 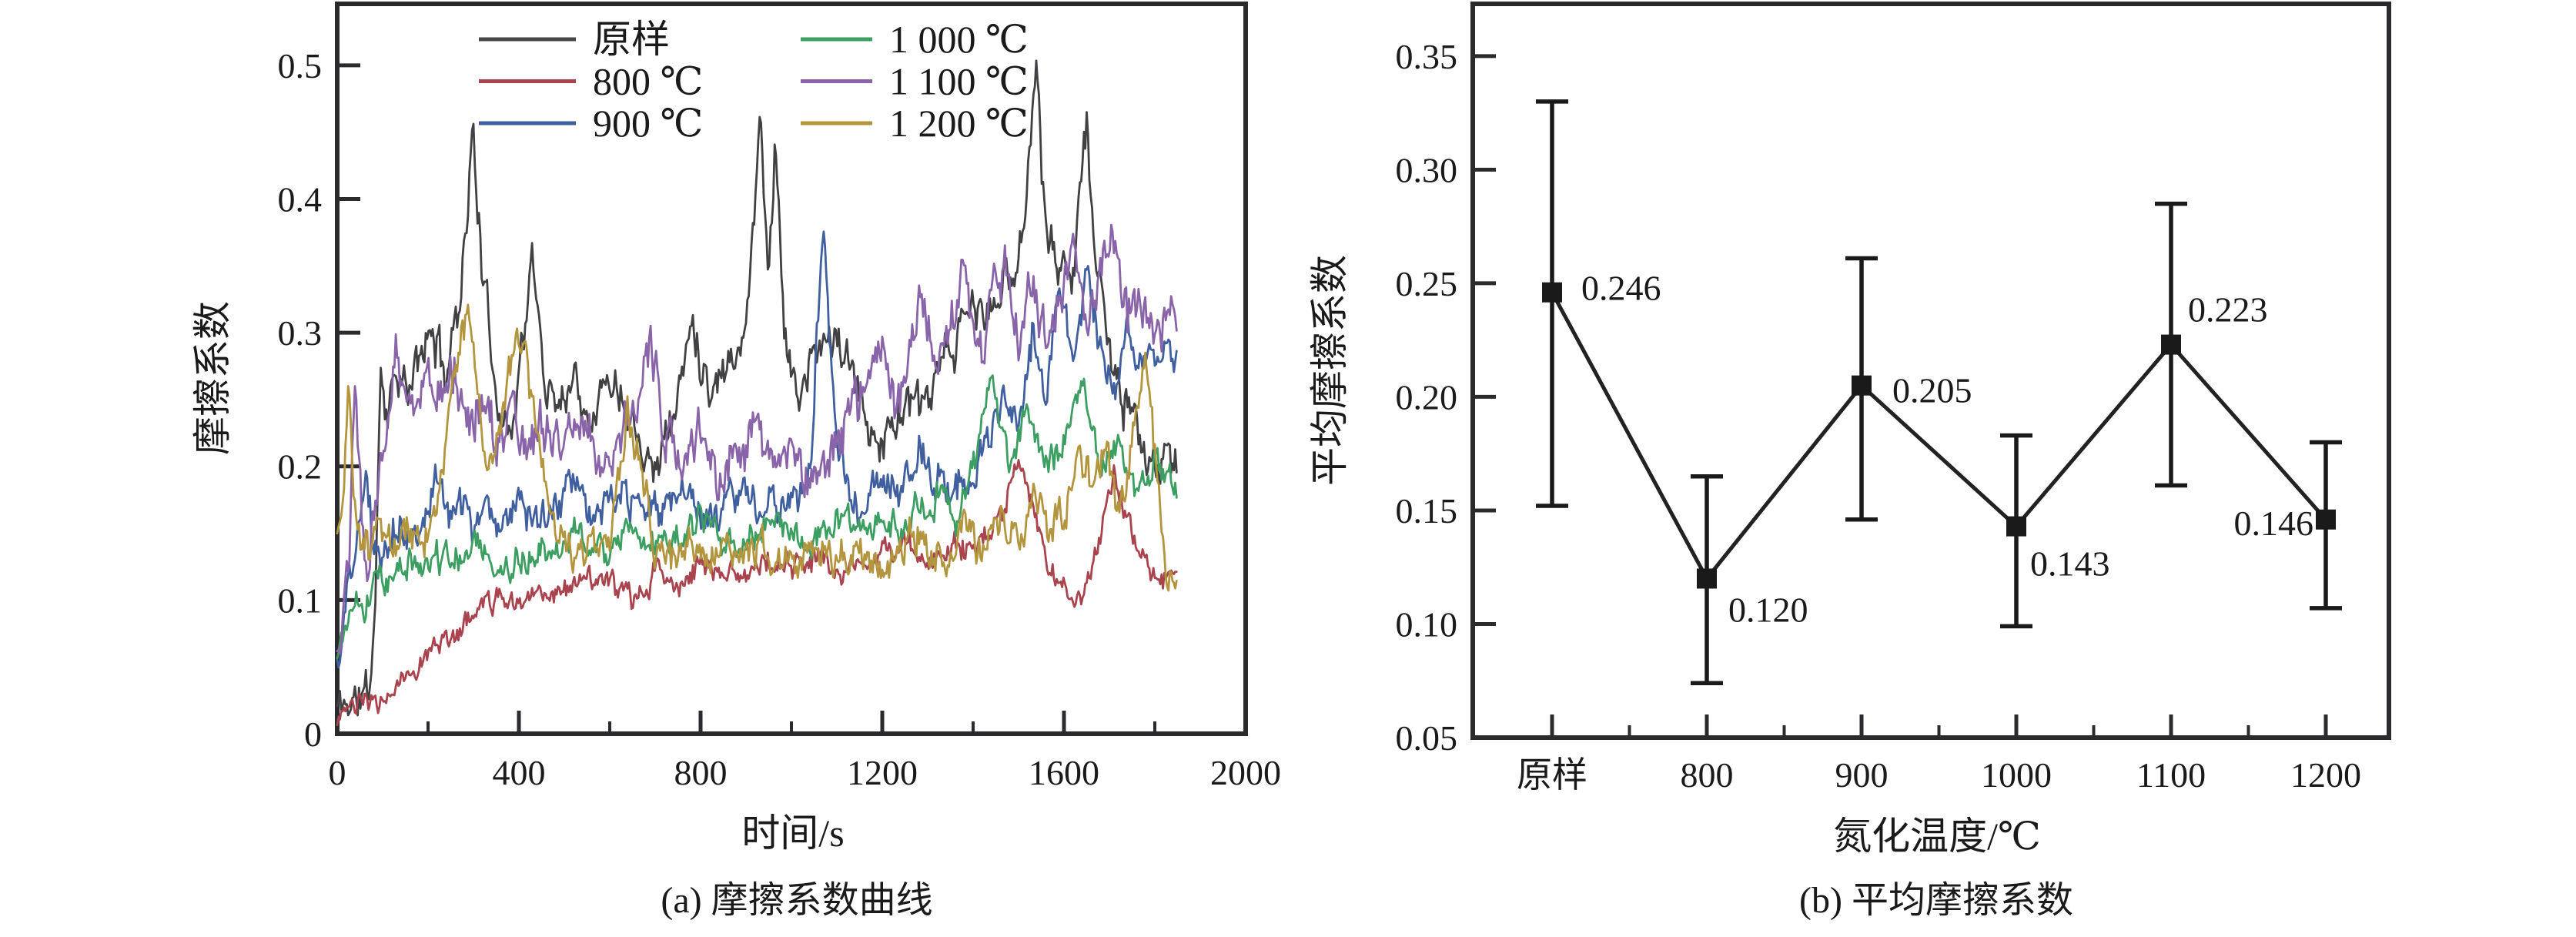 What do you see at coordinates (2274, 524) in the screenshot?
I see `value-label: 0.146` at bounding box center [2274, 524].